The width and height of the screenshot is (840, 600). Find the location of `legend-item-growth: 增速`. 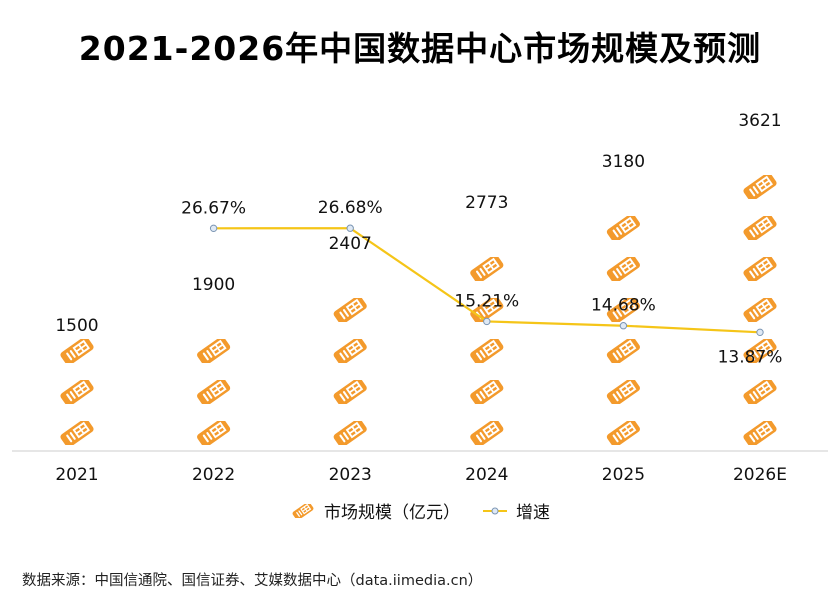

legend-item-growth: 增速 is located at coordinates (516, 510).